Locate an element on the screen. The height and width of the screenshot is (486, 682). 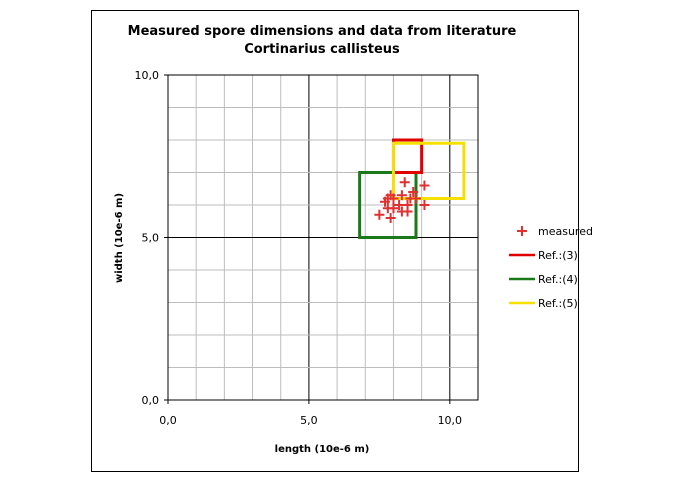
range-box-ref4 is located at coordinates (388, 205).